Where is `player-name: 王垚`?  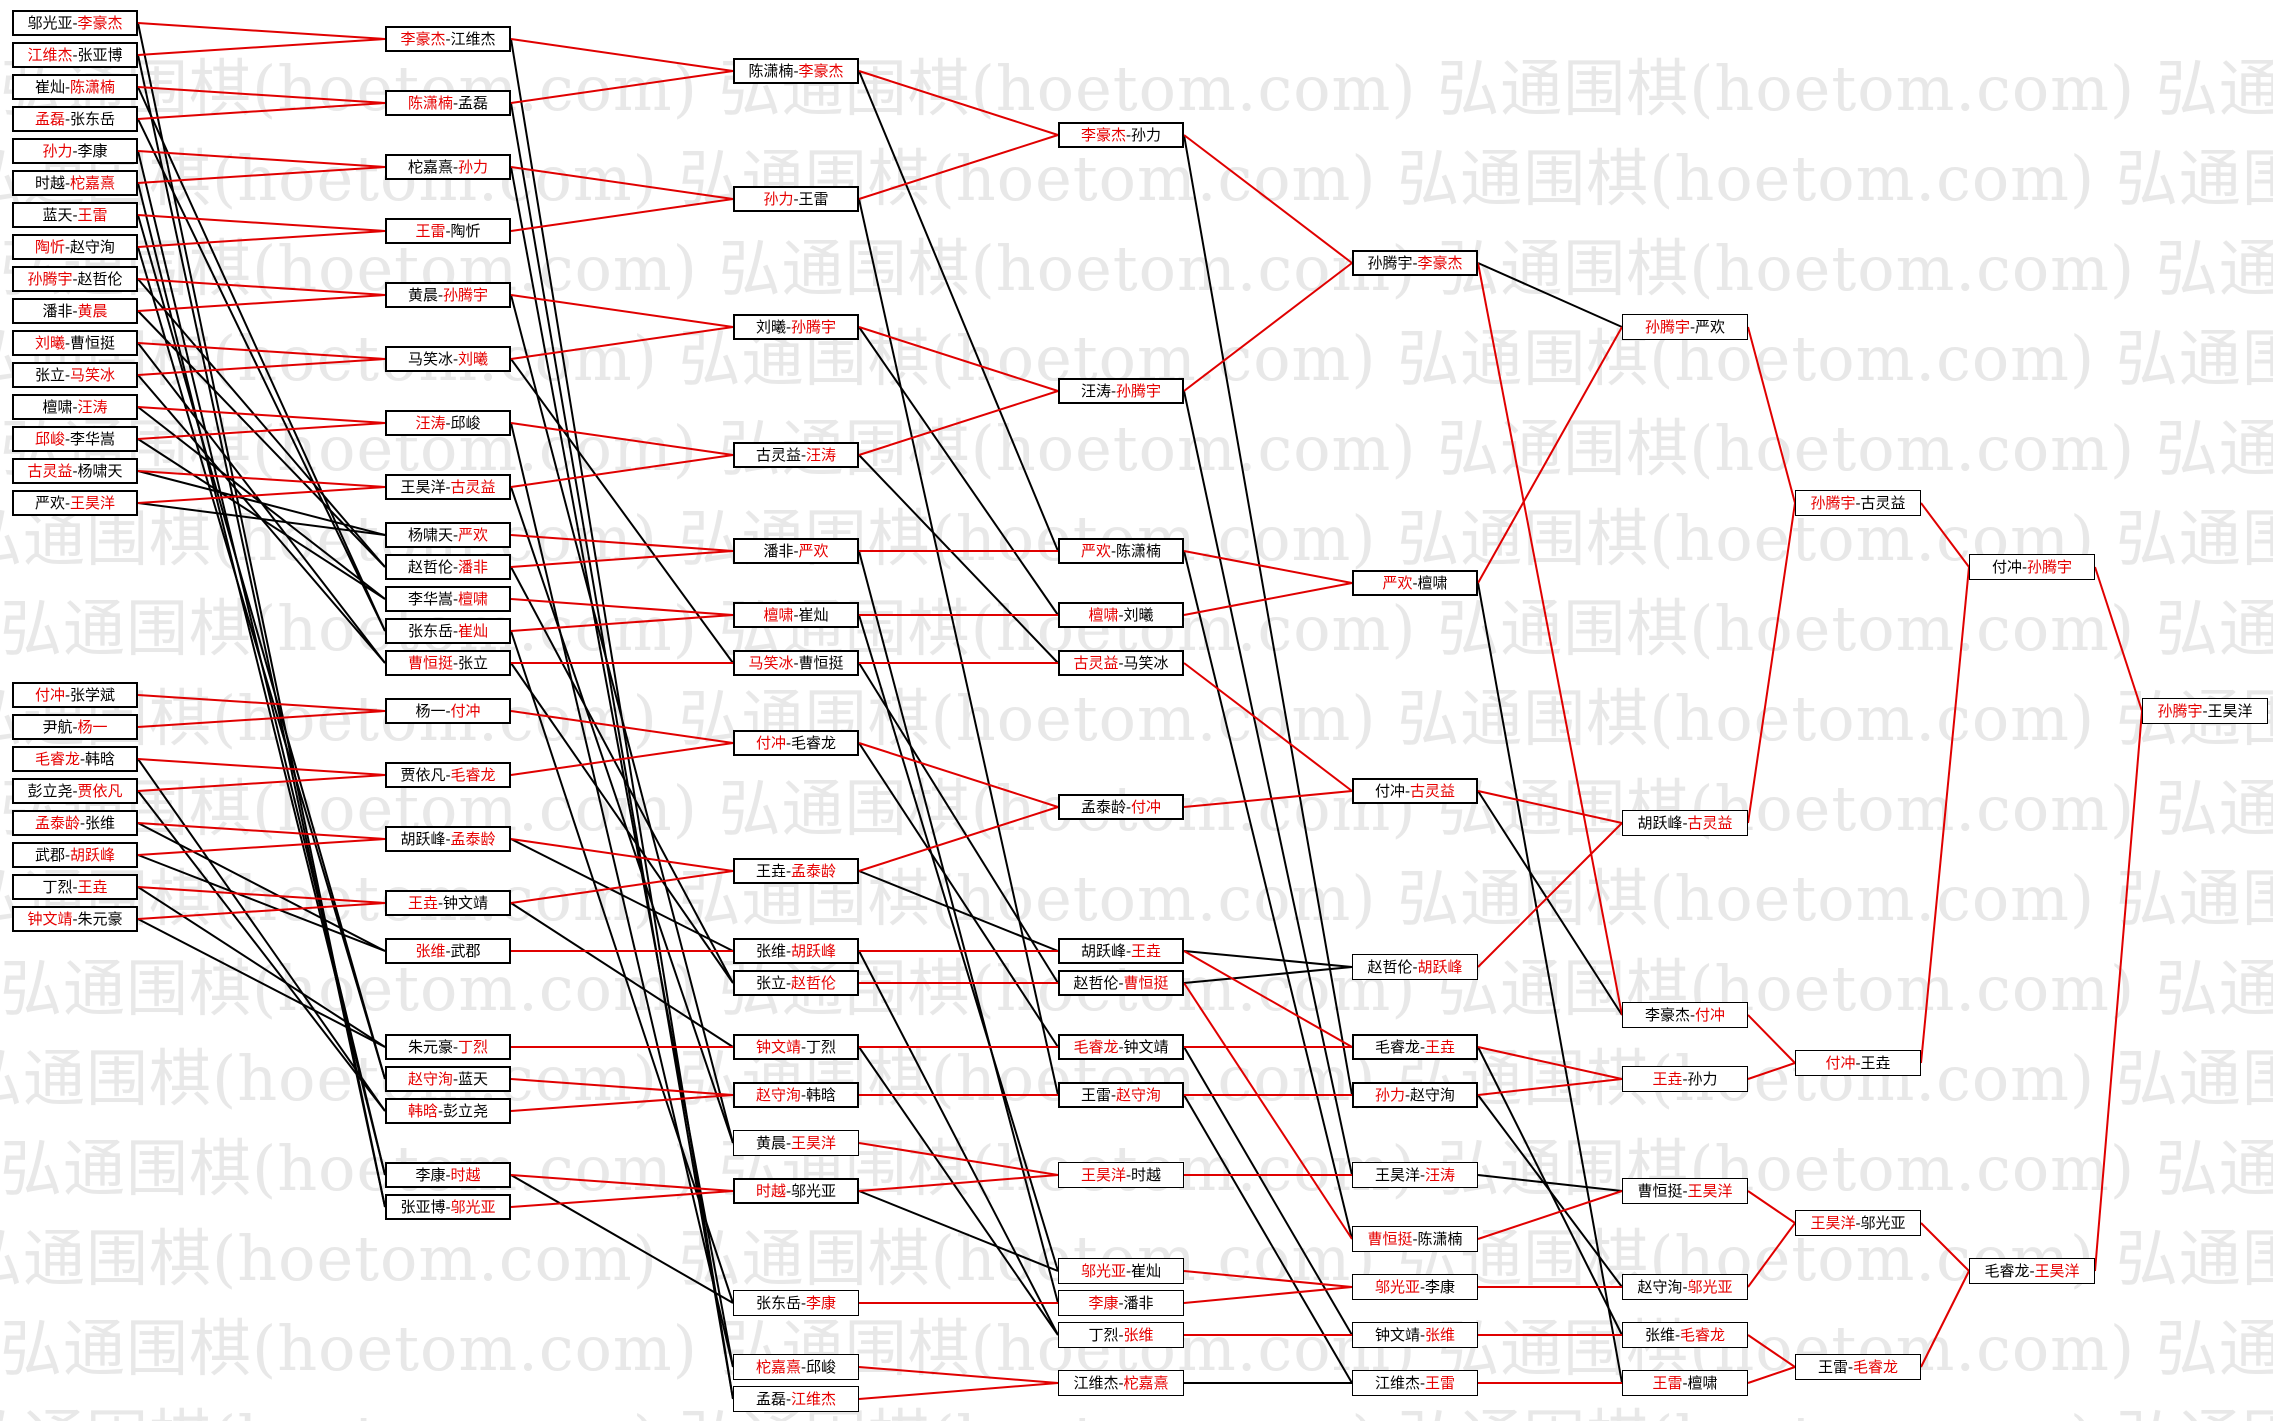 player-name: 王垚 is located at coordinates (770, 871).